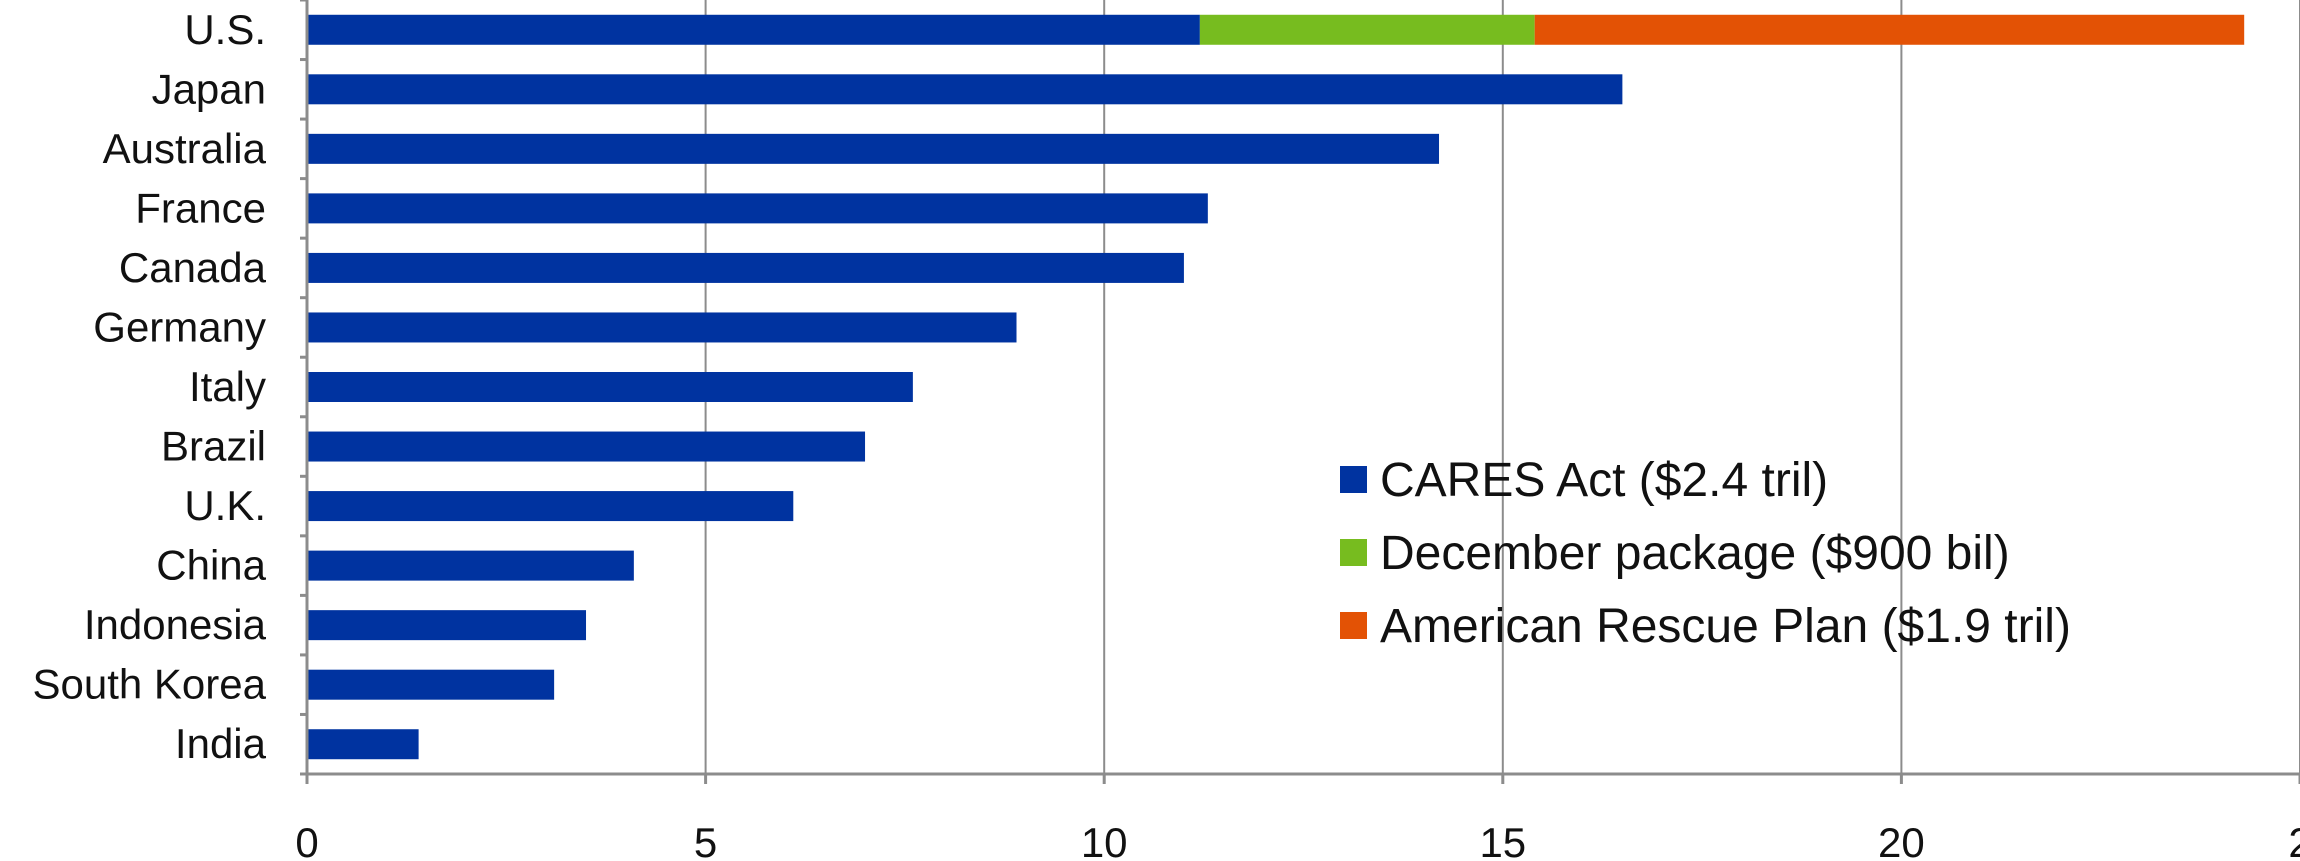 The height and width of the screenshot is (861, 2300). What do you see at coordinates (175, 624) in the screenshot?
I see `category-label: Indonesia` at bounding box center [175, 624].